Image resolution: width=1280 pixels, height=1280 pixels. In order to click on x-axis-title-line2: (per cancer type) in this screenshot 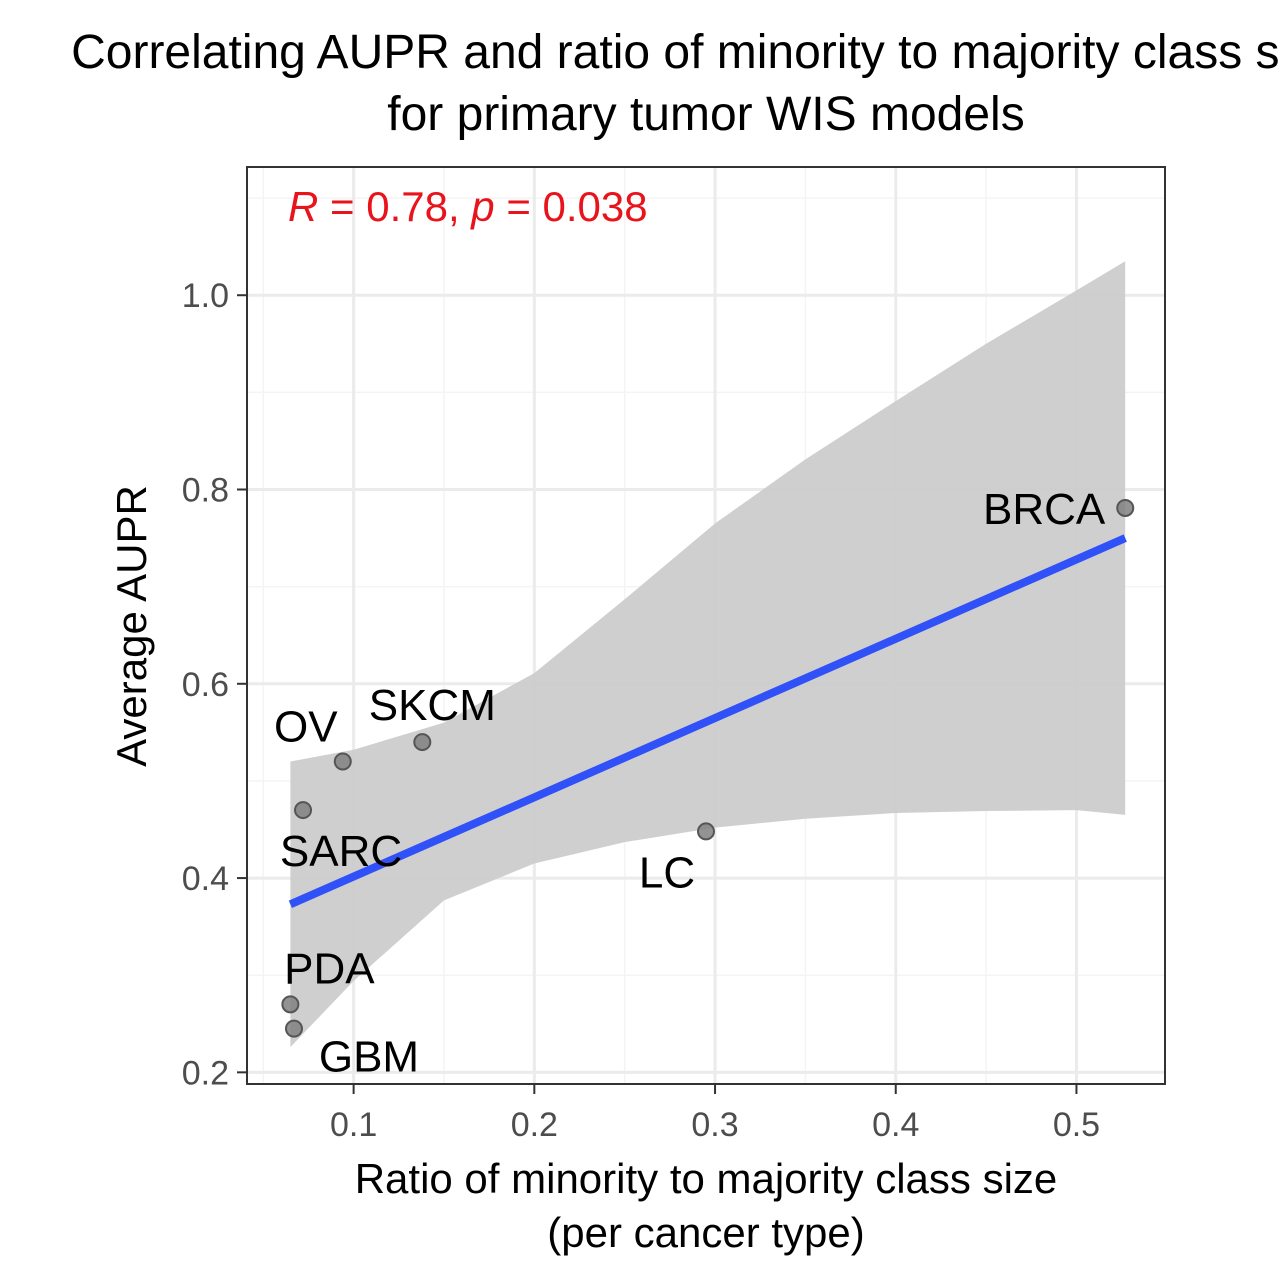, I will do `click(705, 1232)`.